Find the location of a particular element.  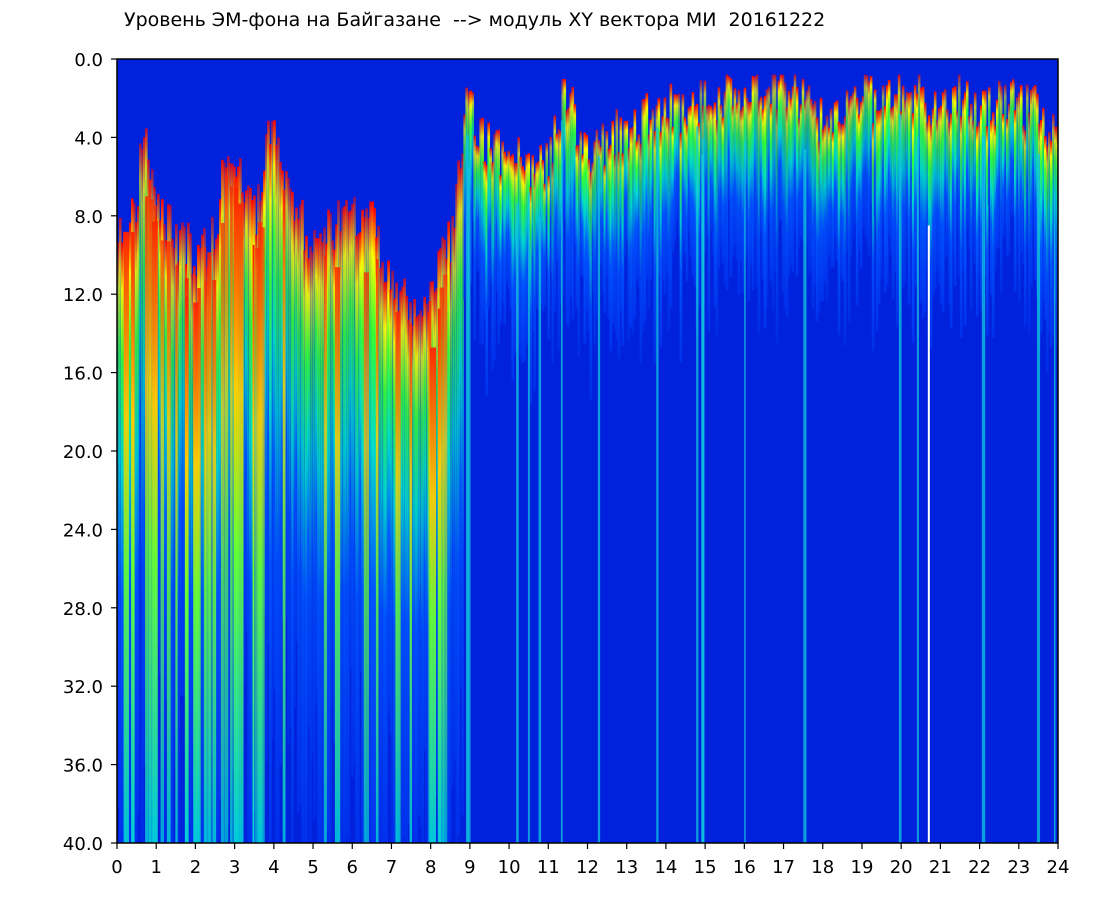

x-tick-label: 10 is located at coordinates (509, 867).